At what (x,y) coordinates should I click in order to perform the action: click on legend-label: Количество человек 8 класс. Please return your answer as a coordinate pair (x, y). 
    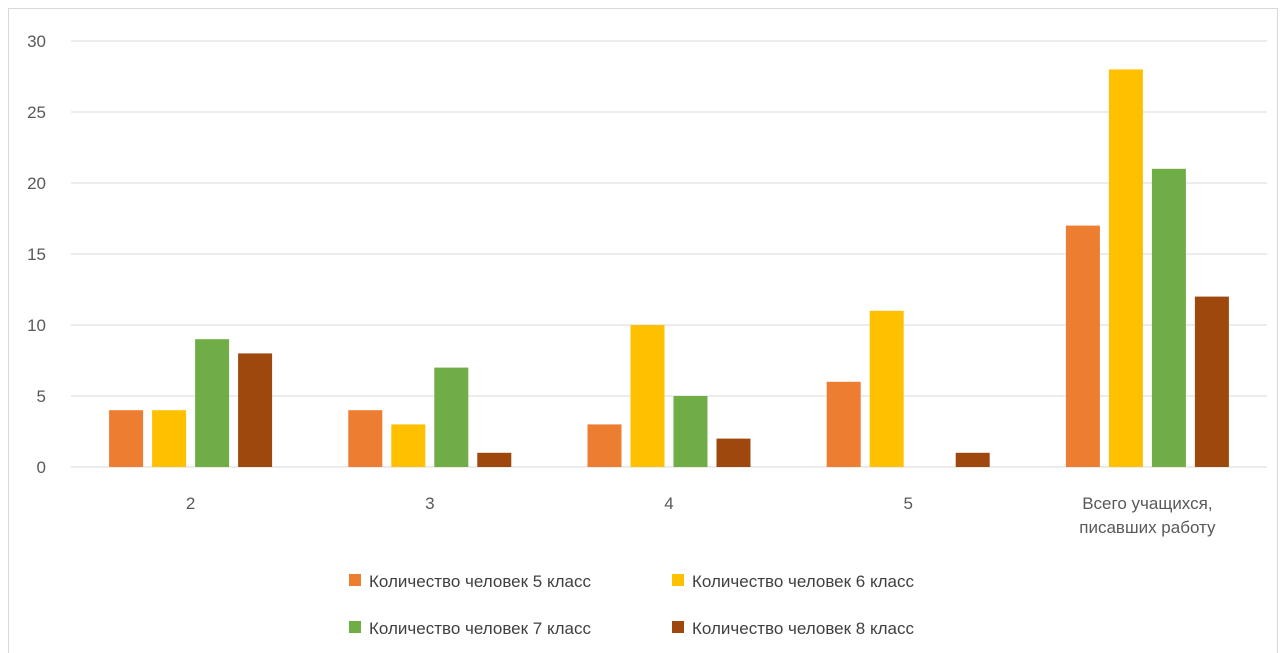
    Looking at the image, I should click on (803, 628).